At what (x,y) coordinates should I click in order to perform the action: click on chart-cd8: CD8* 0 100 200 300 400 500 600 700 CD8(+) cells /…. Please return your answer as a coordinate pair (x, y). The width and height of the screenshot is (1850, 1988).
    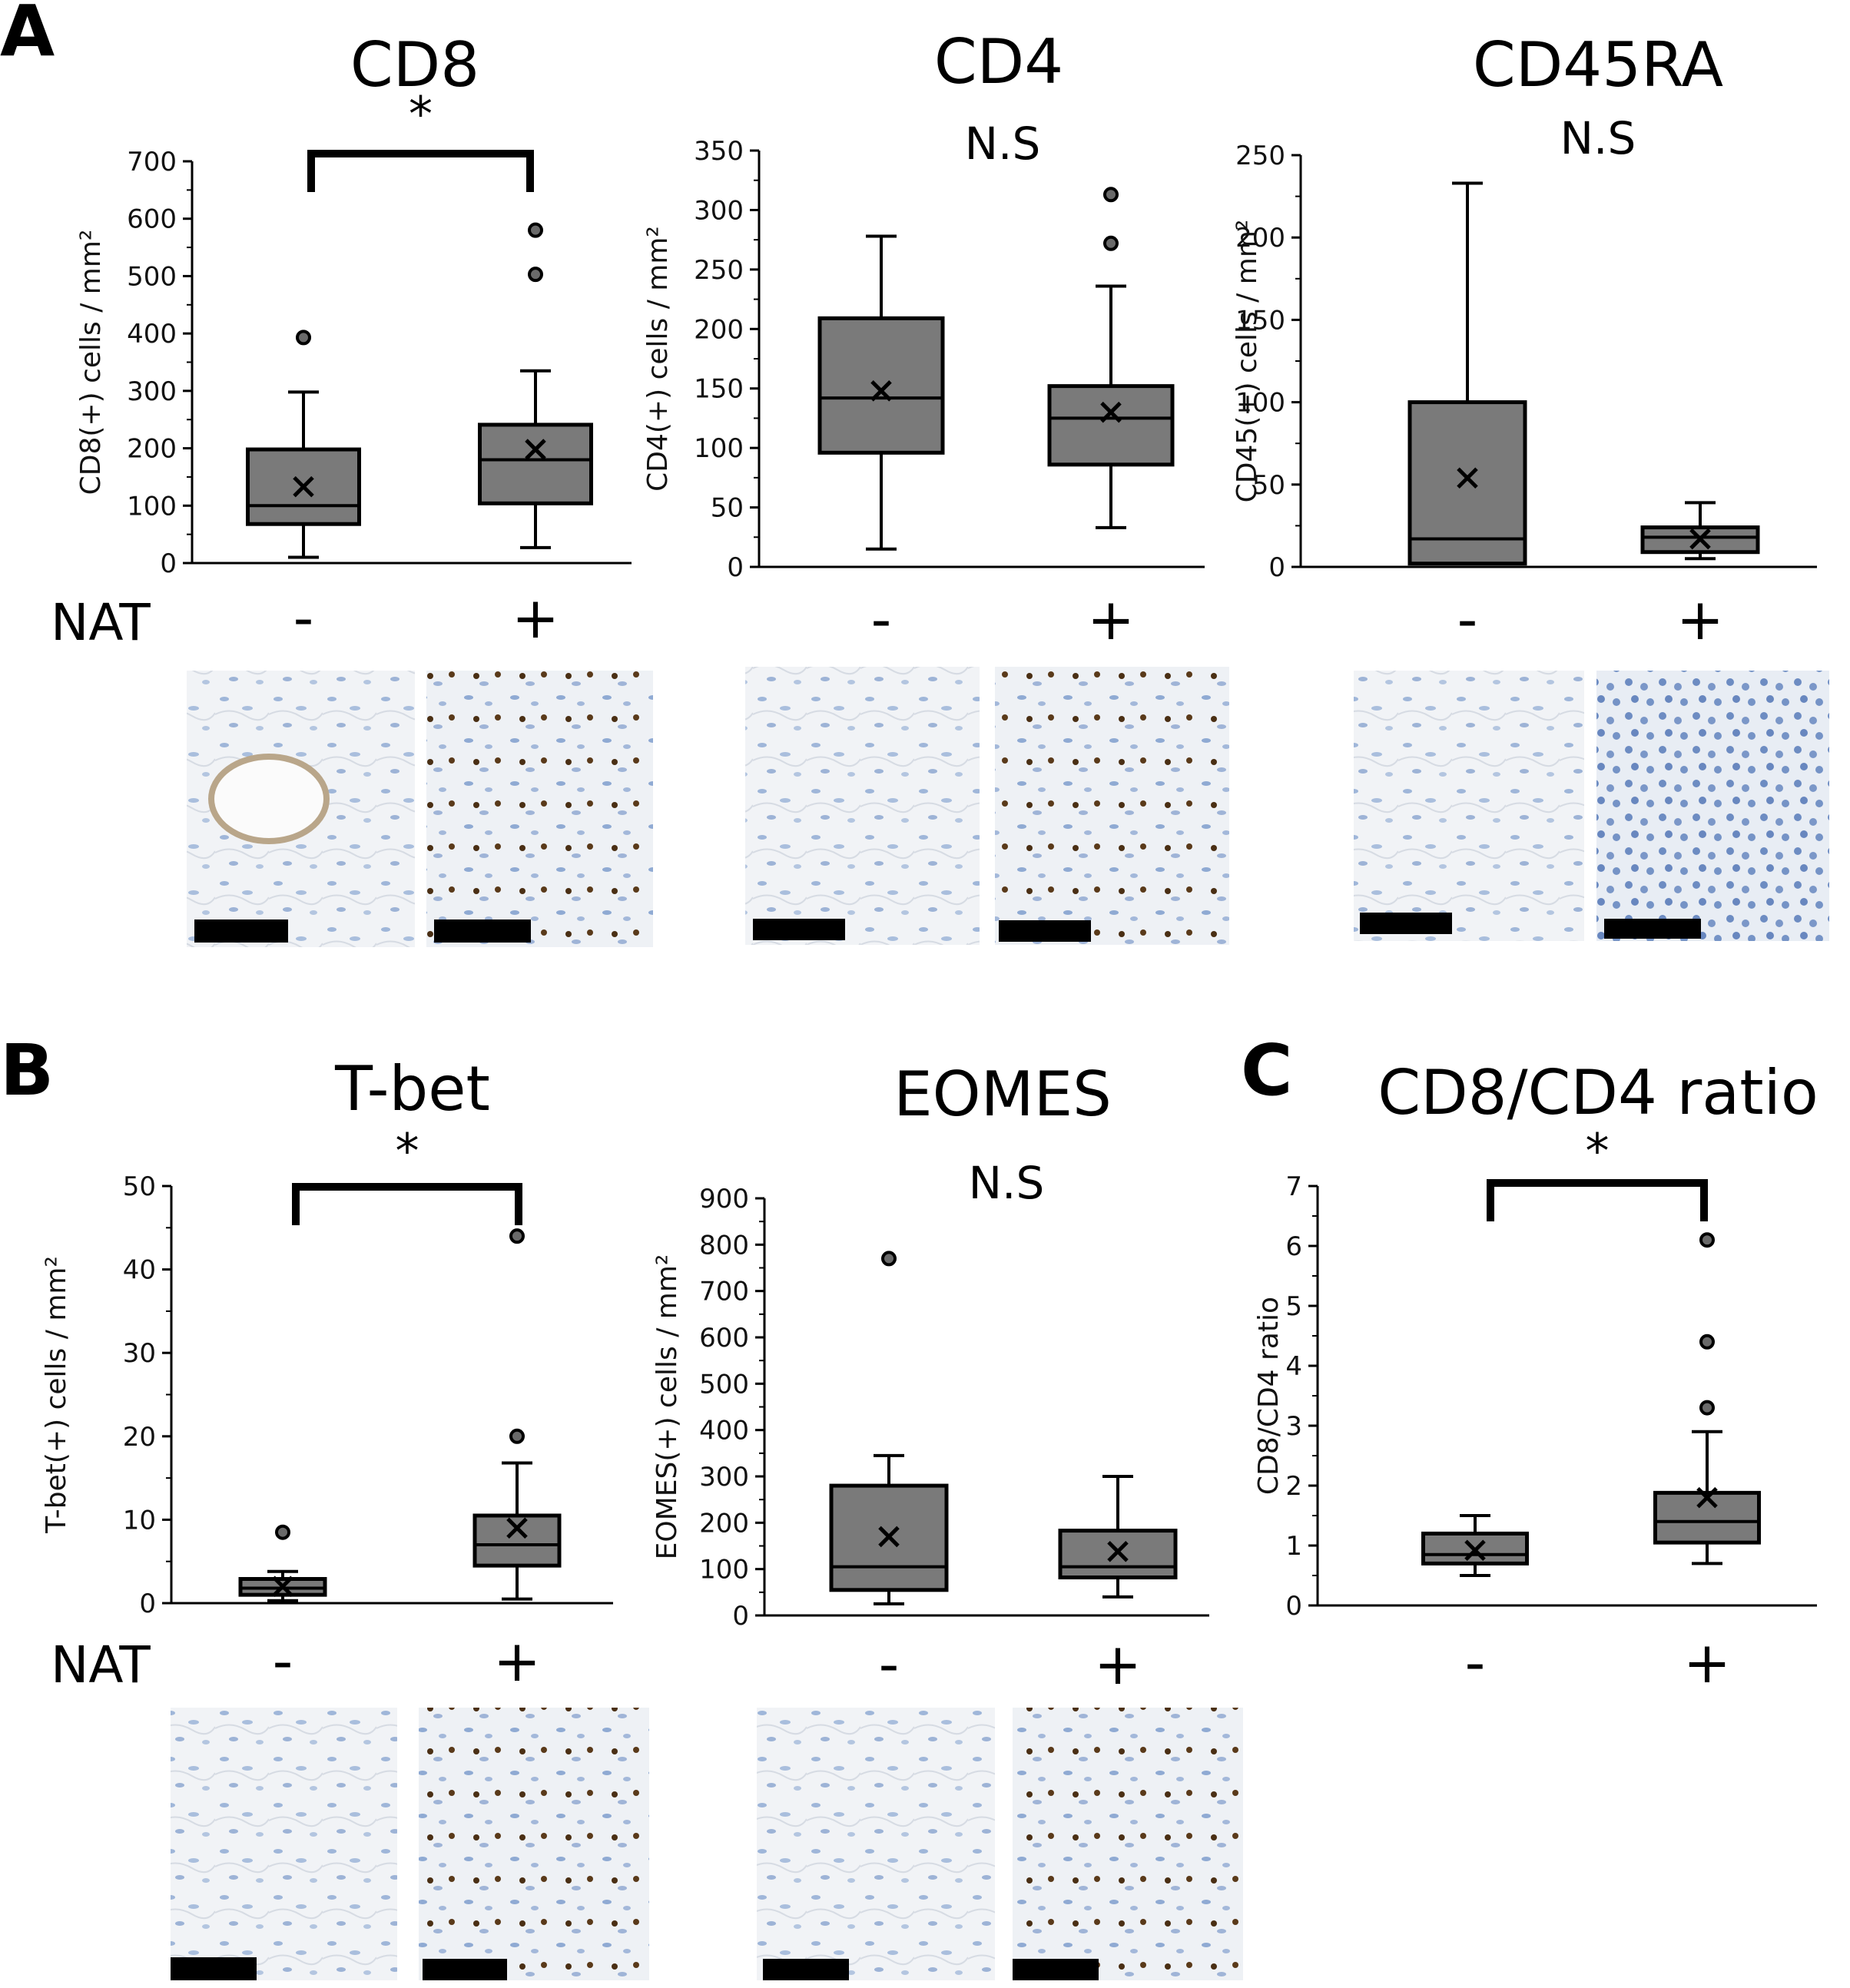
    Looking at the image, I should click on (353, 340).